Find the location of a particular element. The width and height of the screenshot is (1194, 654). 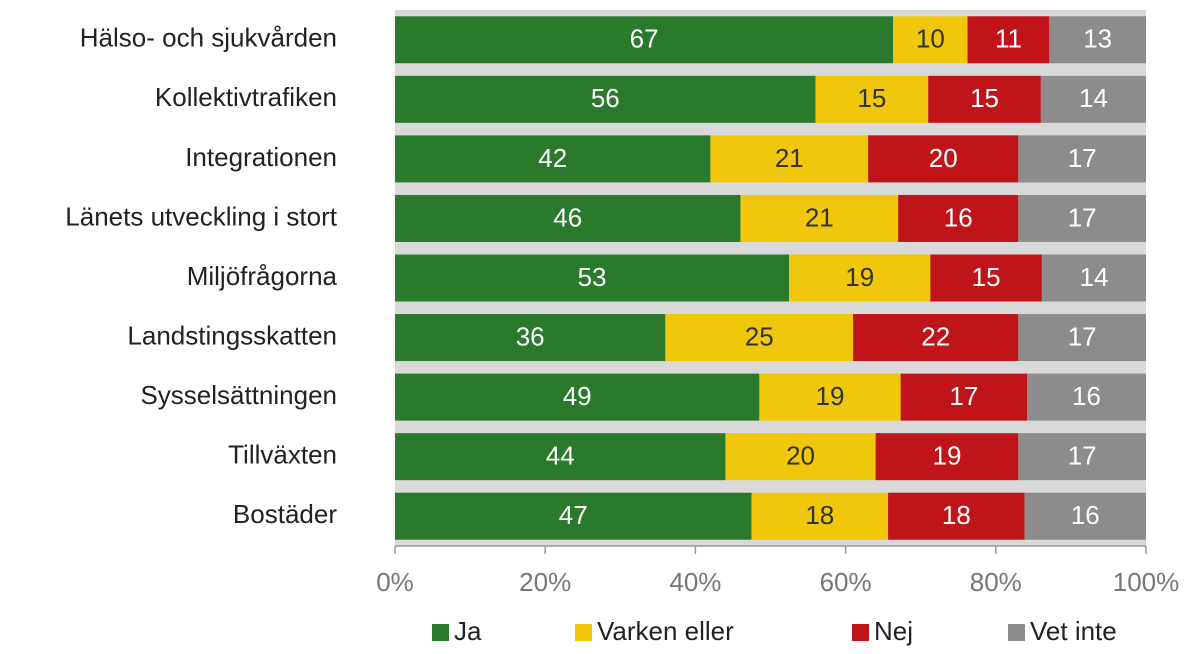

data-label: 13 is located at coordinates (1097, 39).